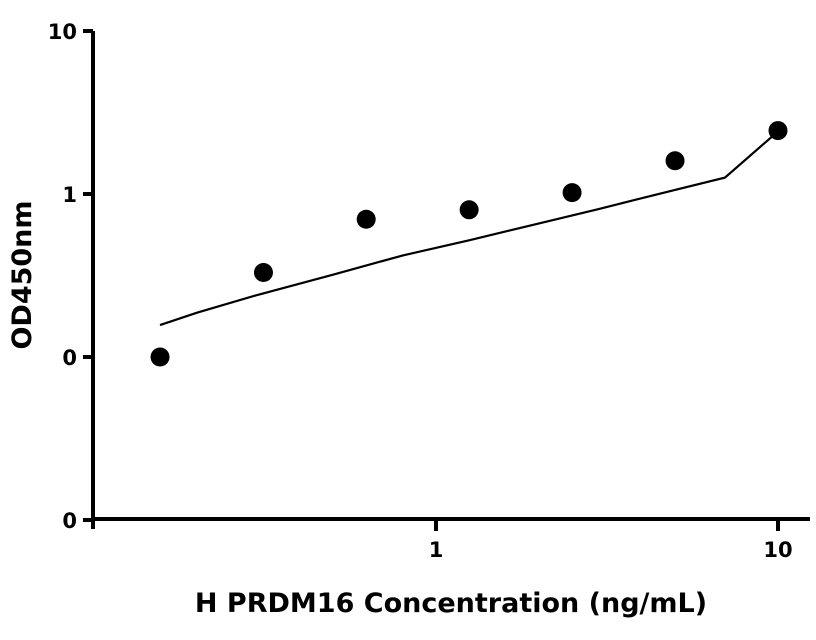  What do you see at coordinates (451, 603) in the screenshot?
I see `x-axis-title: H PRDM16 Concentration (ng/mL)` at bounding box center [451, 603].